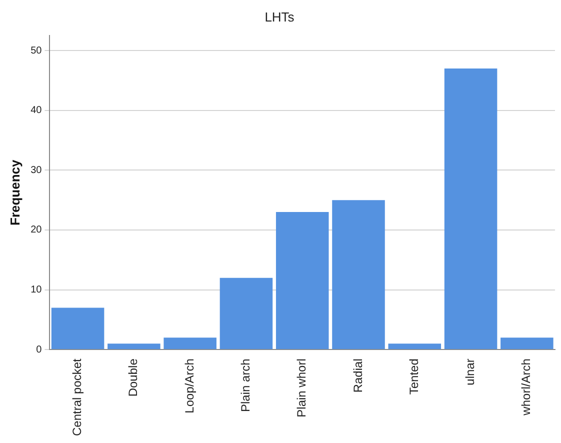 The height and width of the screenshot is (443, 561). What do you see at coordinates (14, 192) in the screenshot?
I see `y-axis-title: Frequency` at bounding box center [14, 192].